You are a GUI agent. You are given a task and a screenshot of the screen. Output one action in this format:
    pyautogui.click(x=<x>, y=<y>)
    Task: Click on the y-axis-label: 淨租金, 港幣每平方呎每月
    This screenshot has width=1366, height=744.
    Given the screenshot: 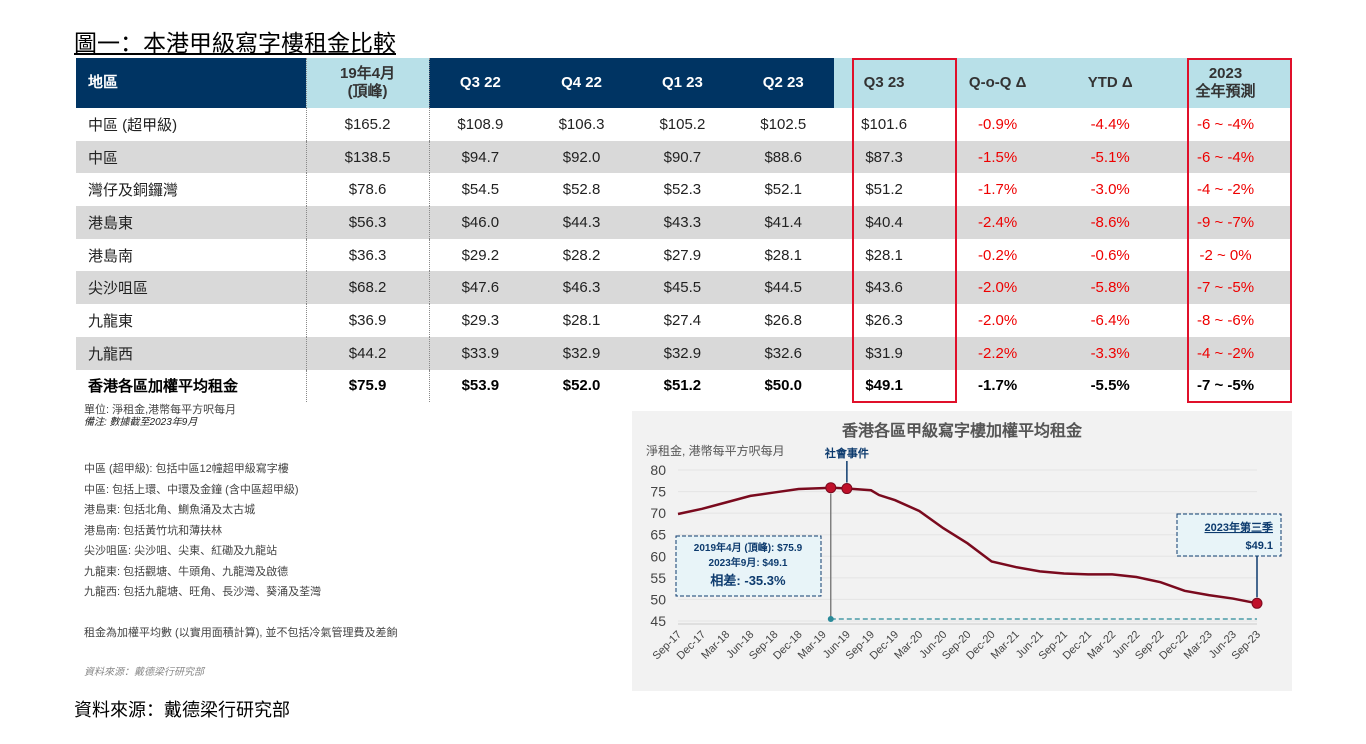 What is the action you would take?
    pyautogui.click(x=715, y=450)
    